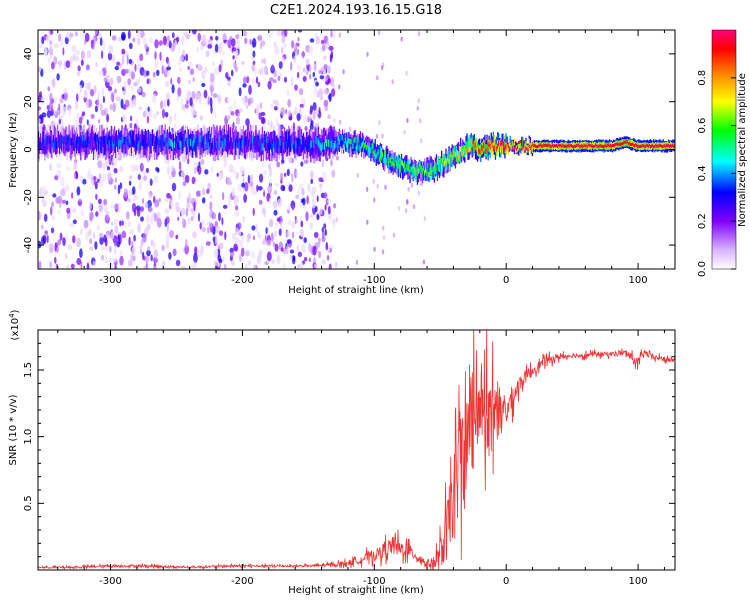 The width and height of the screenshot is (750, 600). I want to click on spectrogram-y-tick-label: 40, so click(28, 54).